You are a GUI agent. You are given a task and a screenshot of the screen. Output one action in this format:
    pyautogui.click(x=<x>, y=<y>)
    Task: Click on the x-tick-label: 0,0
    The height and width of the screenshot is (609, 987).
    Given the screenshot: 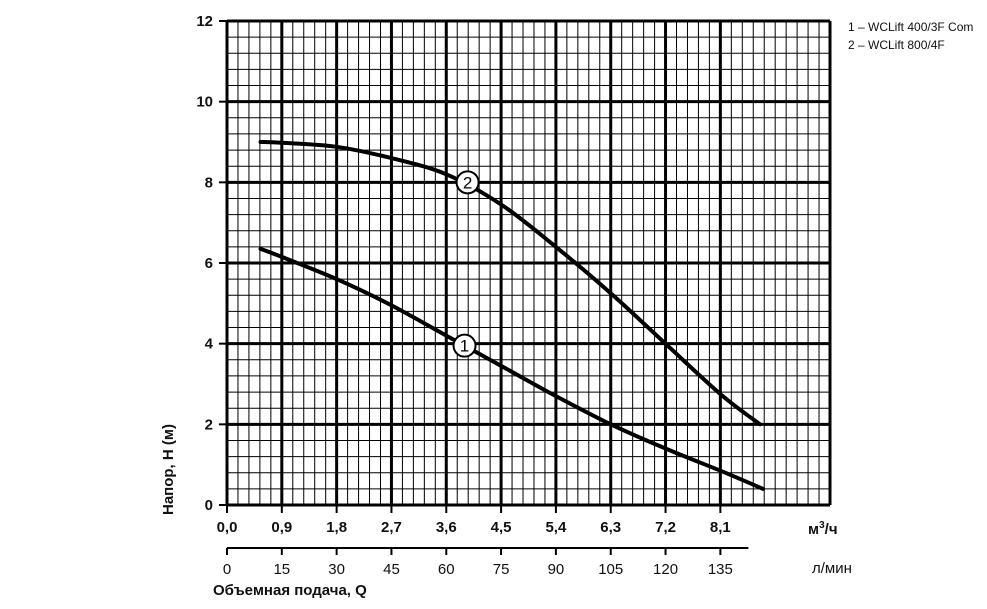 What is the action you would take?
    pyautogui.click(x=227, y=527)
    